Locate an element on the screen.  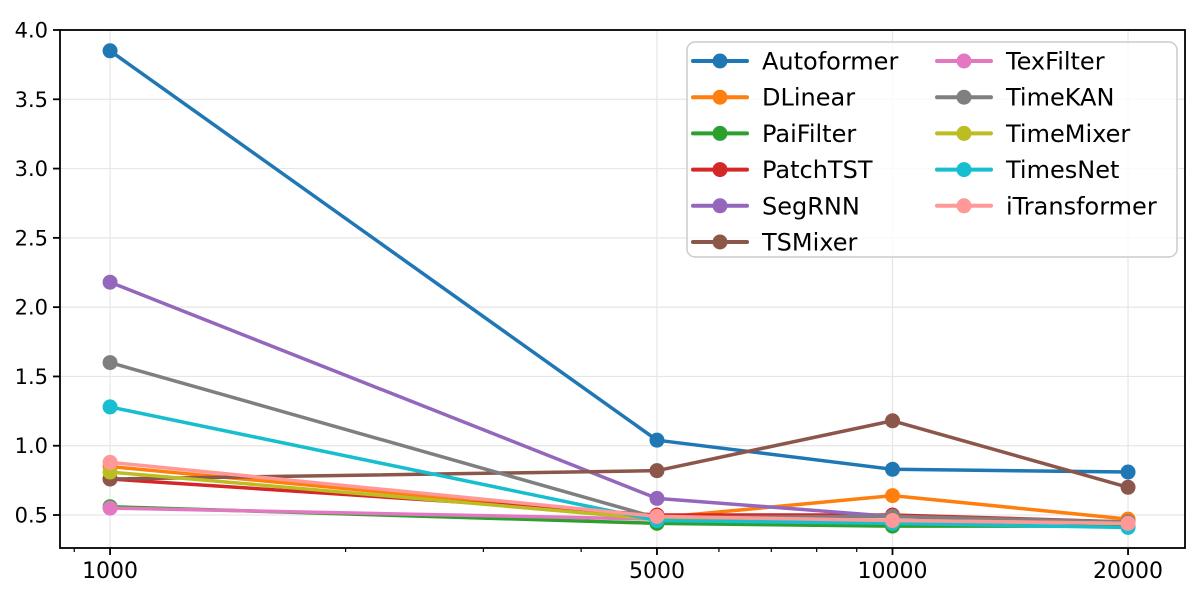
legend-item-timemixer: TimeMixer is located at coordinates (1032, 134).